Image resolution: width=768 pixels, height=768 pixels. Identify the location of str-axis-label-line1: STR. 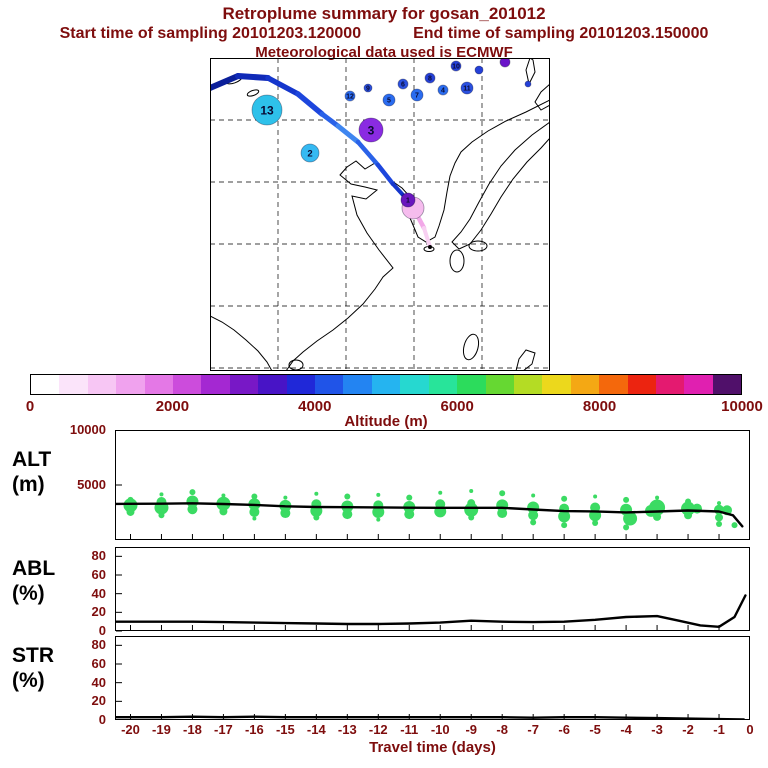
(33, 655).